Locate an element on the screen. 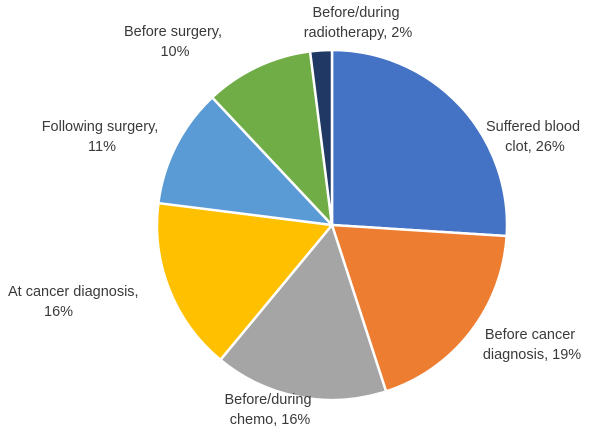 This screenshot has width=600, height=437. label-following-surgery: Following surgery, 11% is located at coordinates (102, 137).